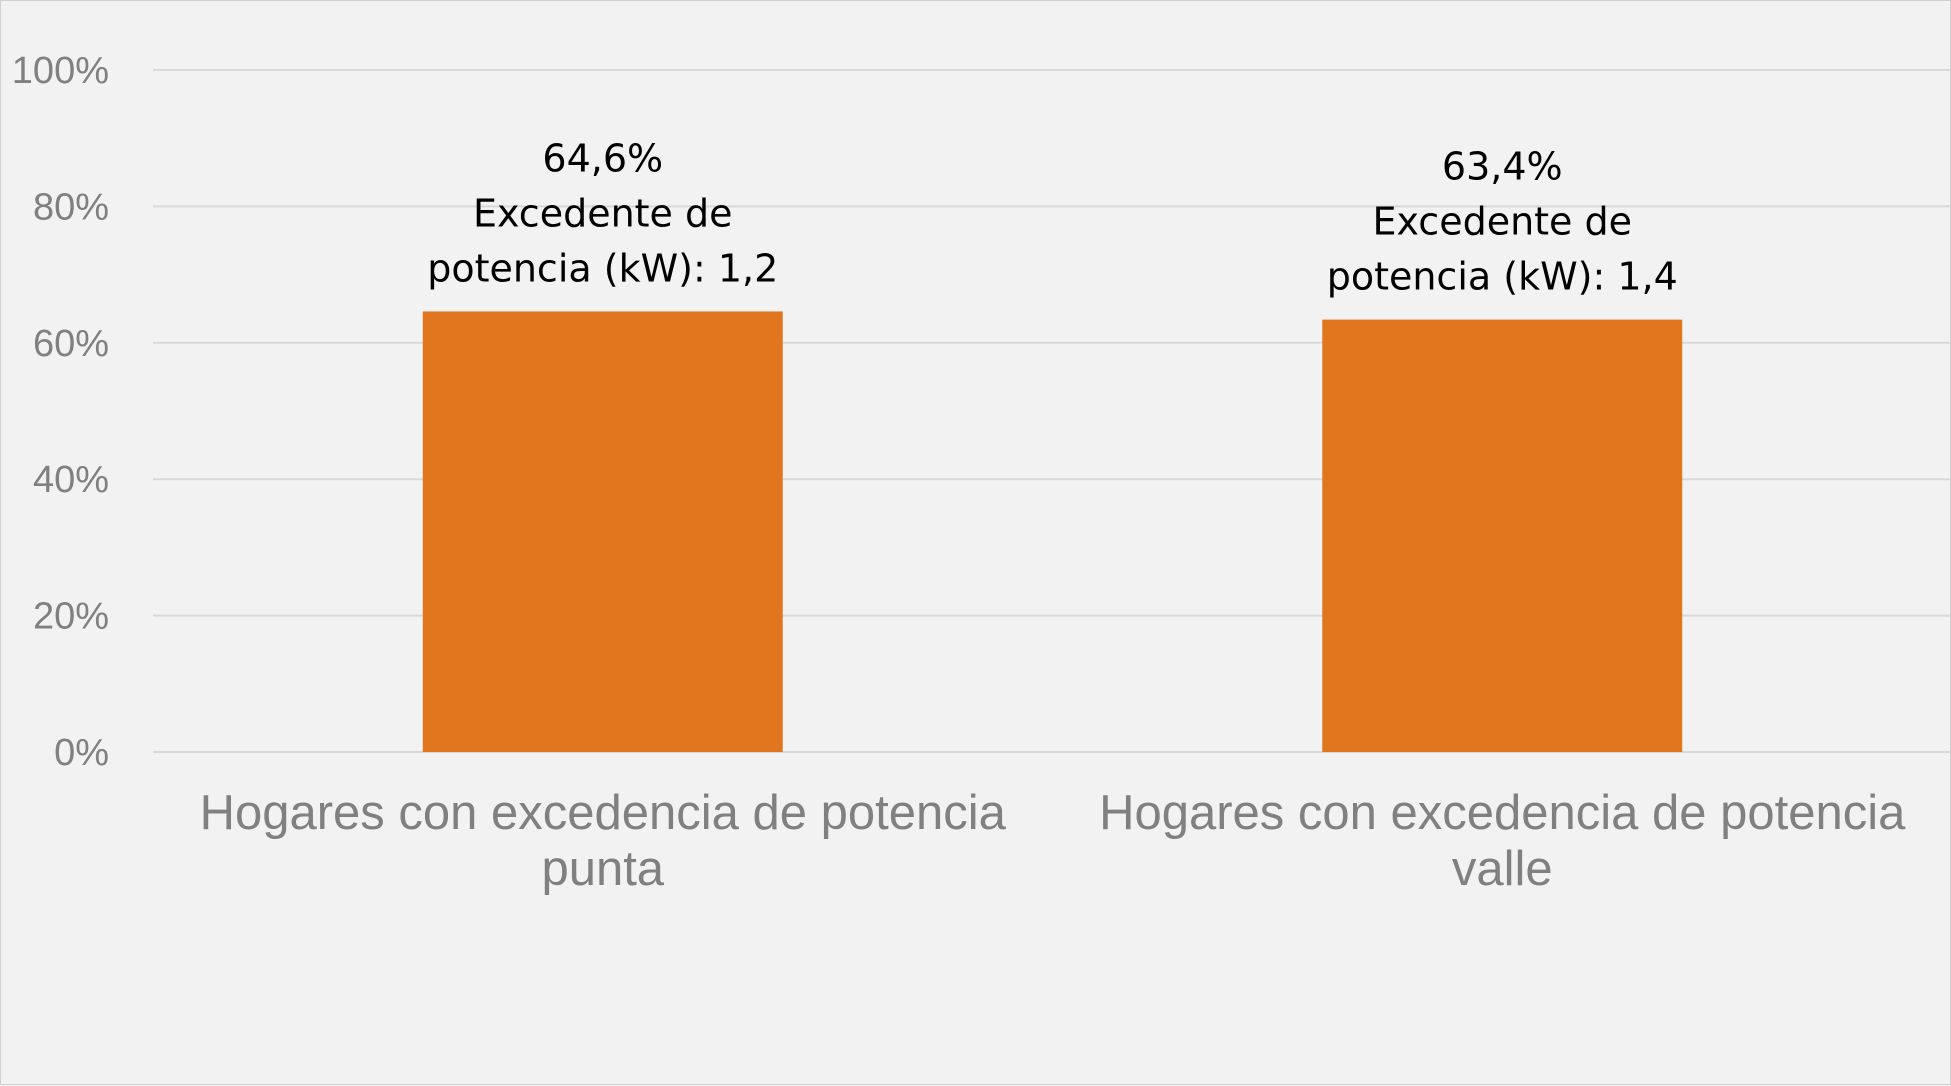  I want to click on y-tick-label: 100%, so click(60, 71).